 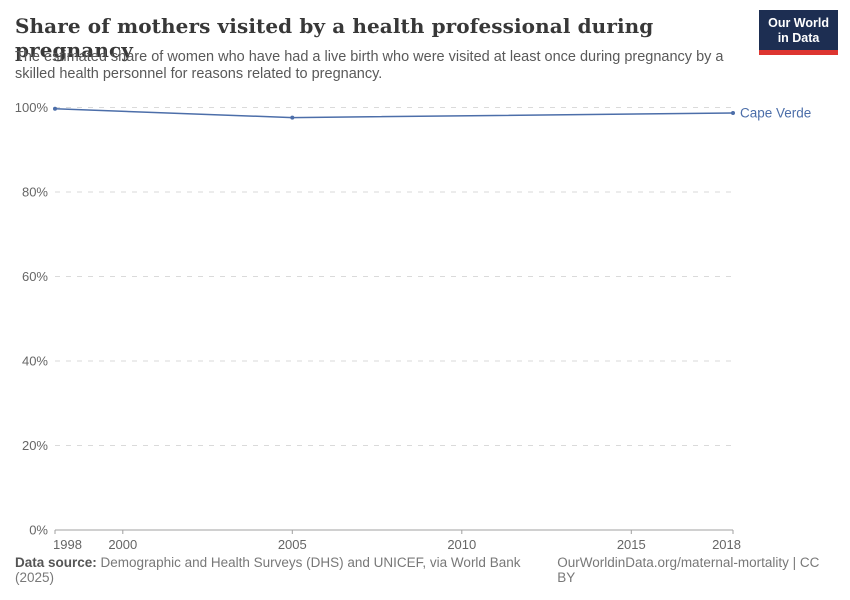 I want to click on y-axis-label-0: 0%, so click(x=38, y=530).